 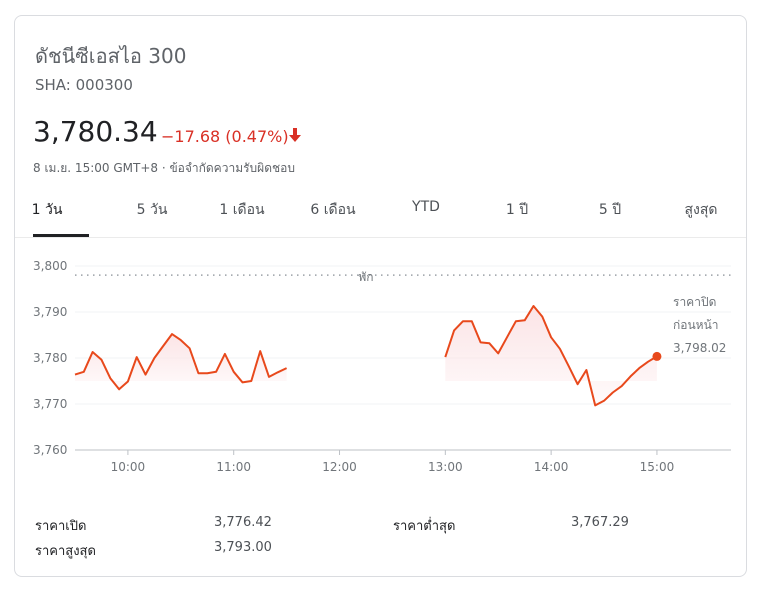 What do you see at coordinates (657, 467) in the screenshot?
I see `x-tick-label: 15:00` at bounding box center [657, 467].